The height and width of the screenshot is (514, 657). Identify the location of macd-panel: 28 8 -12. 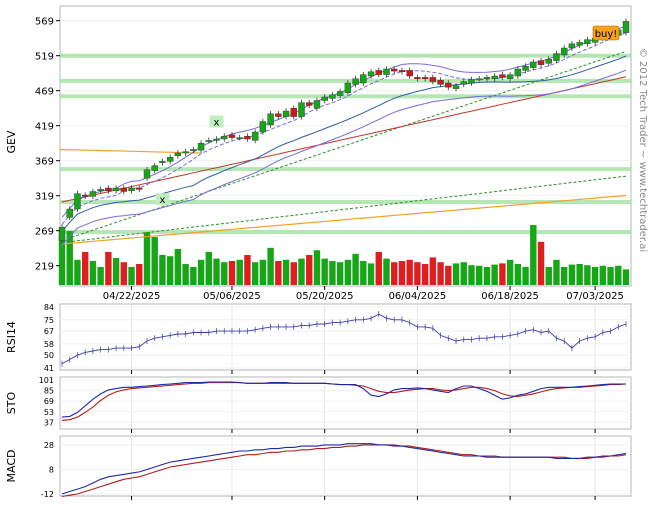
(336, 470).